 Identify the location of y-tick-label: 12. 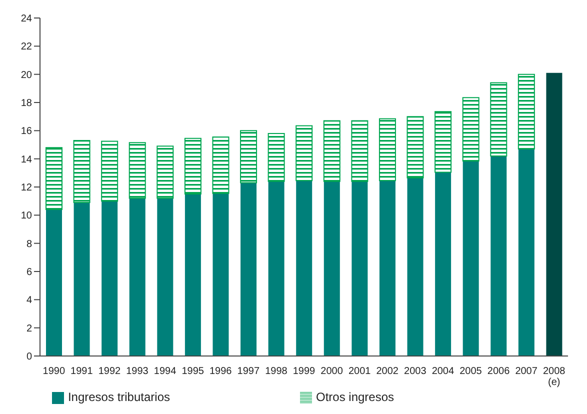
(26, 188).